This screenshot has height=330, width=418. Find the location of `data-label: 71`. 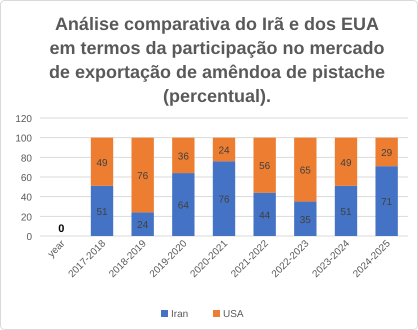

data-label: 71 is located at coordinates (387, 202).